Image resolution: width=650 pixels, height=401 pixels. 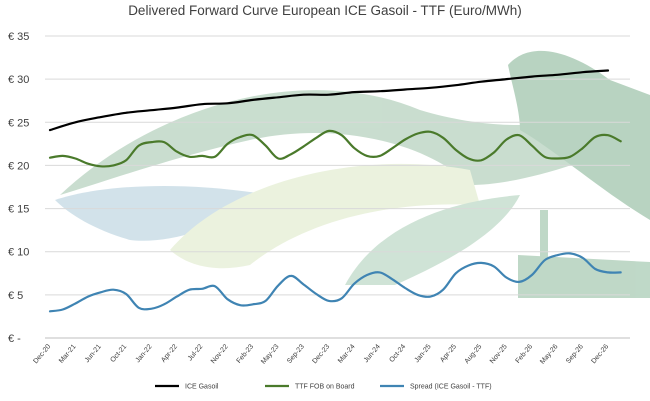 I want to click on legend-item: Spread (ICE Gasoil - TTF), so click(x=436, y=387).